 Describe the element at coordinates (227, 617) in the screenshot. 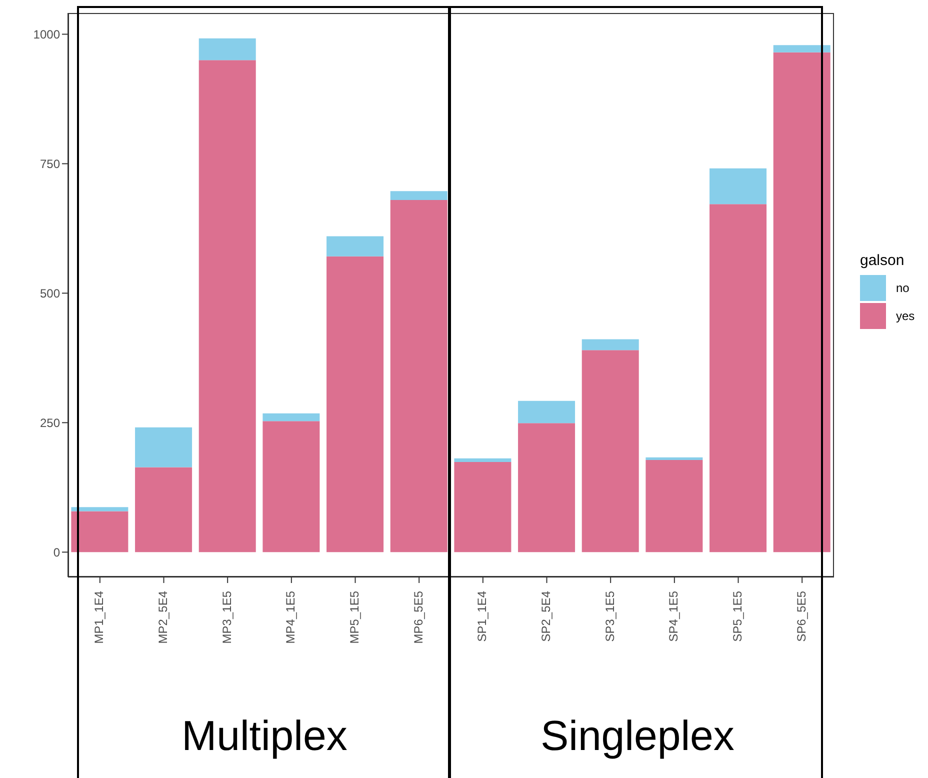

I see `x-tick-label: MP3_1E5` at that location.